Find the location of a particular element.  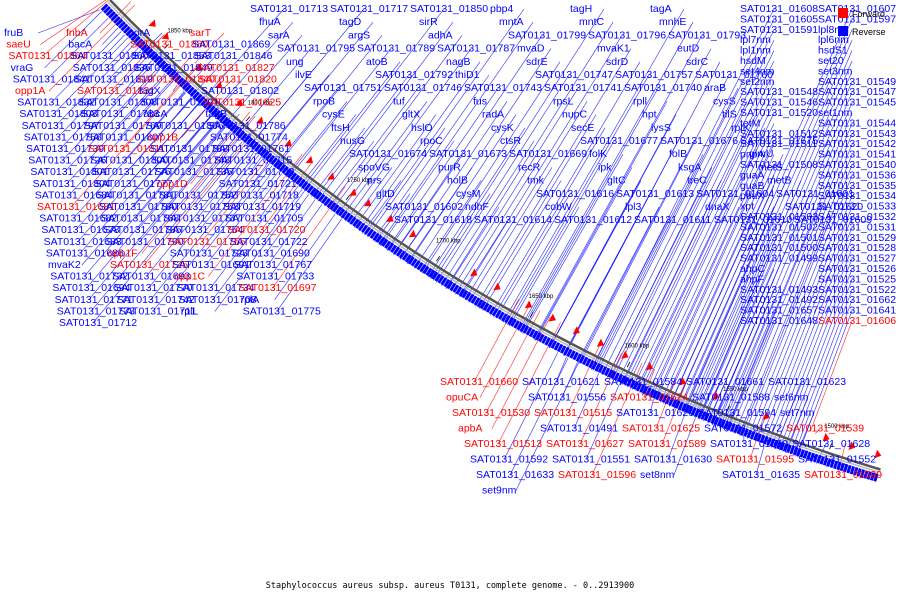

gene-label: opp1A is located at coordinates (30, 91).